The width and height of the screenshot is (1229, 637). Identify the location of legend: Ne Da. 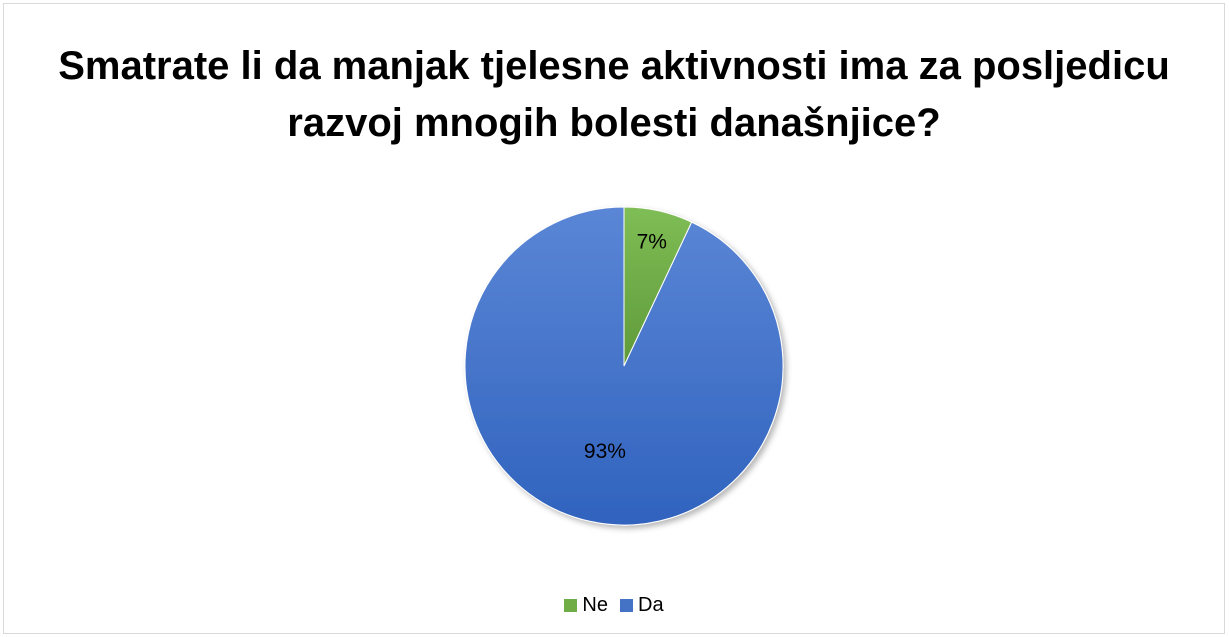
(614, 605).